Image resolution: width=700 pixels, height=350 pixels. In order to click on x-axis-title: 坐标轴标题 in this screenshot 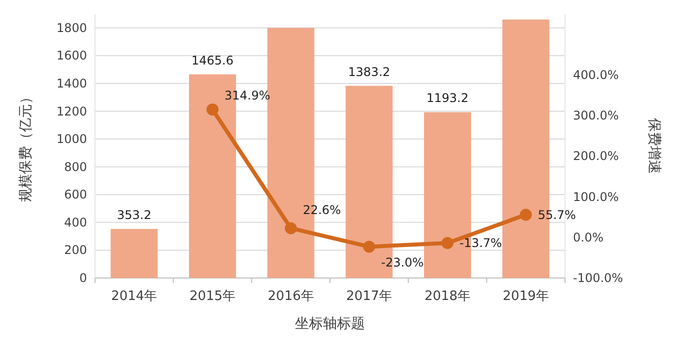, I will do `click(330, 324)`.